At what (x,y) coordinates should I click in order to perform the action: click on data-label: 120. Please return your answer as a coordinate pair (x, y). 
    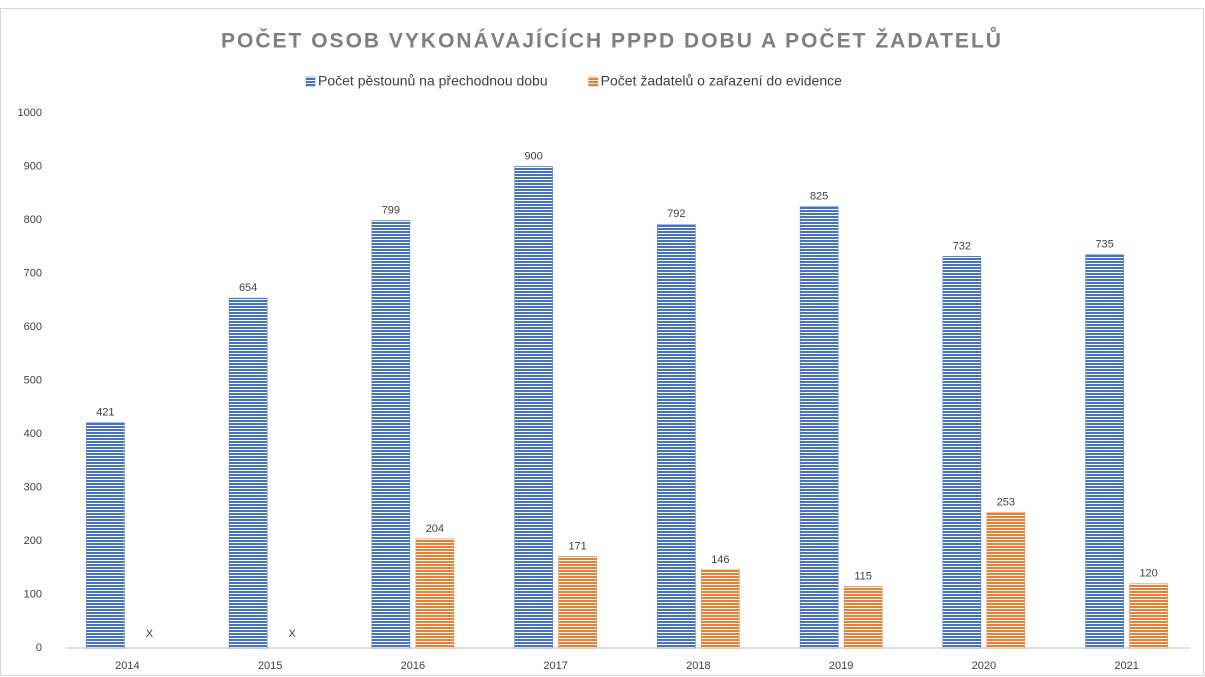
    Looking at the image, I should click on (1148, 574).